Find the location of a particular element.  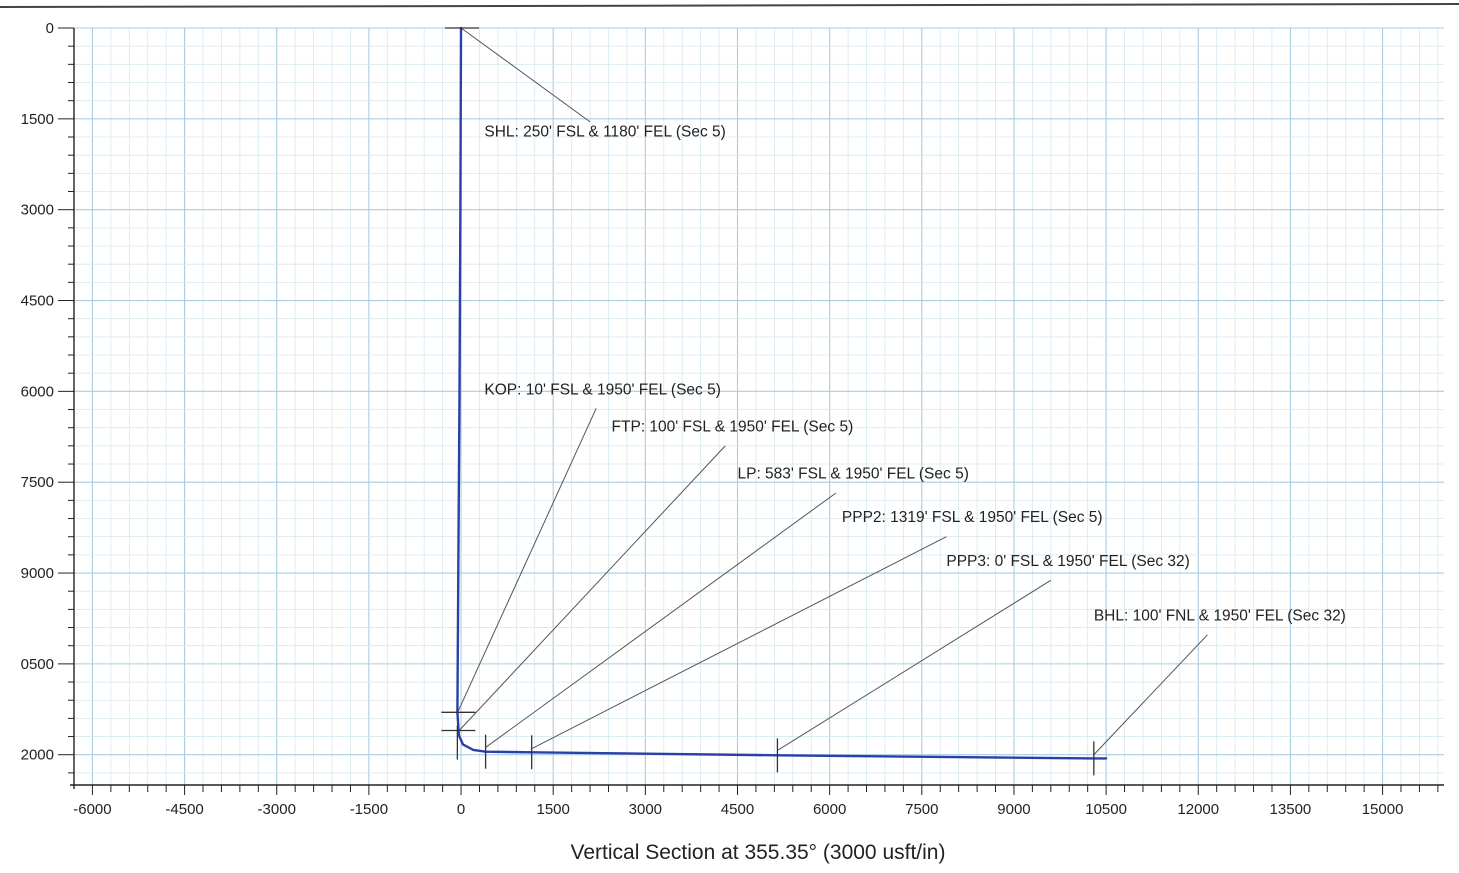

annotation-label: PPP3: 0' FSL & 1950' FEL (Sec 32) is located at coordinates (1067, 561).